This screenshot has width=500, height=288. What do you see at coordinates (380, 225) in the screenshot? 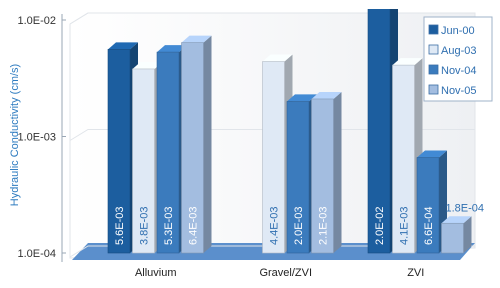
I see `value-label: 2.0E-02` at bounding box center [380, 225].